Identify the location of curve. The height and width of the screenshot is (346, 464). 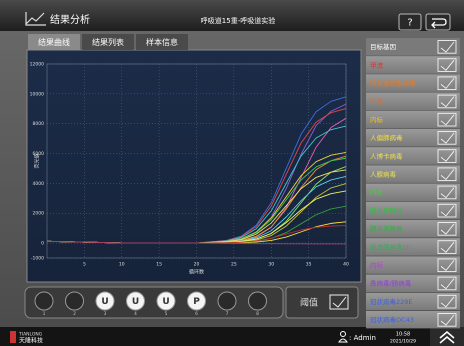
(196, 242).